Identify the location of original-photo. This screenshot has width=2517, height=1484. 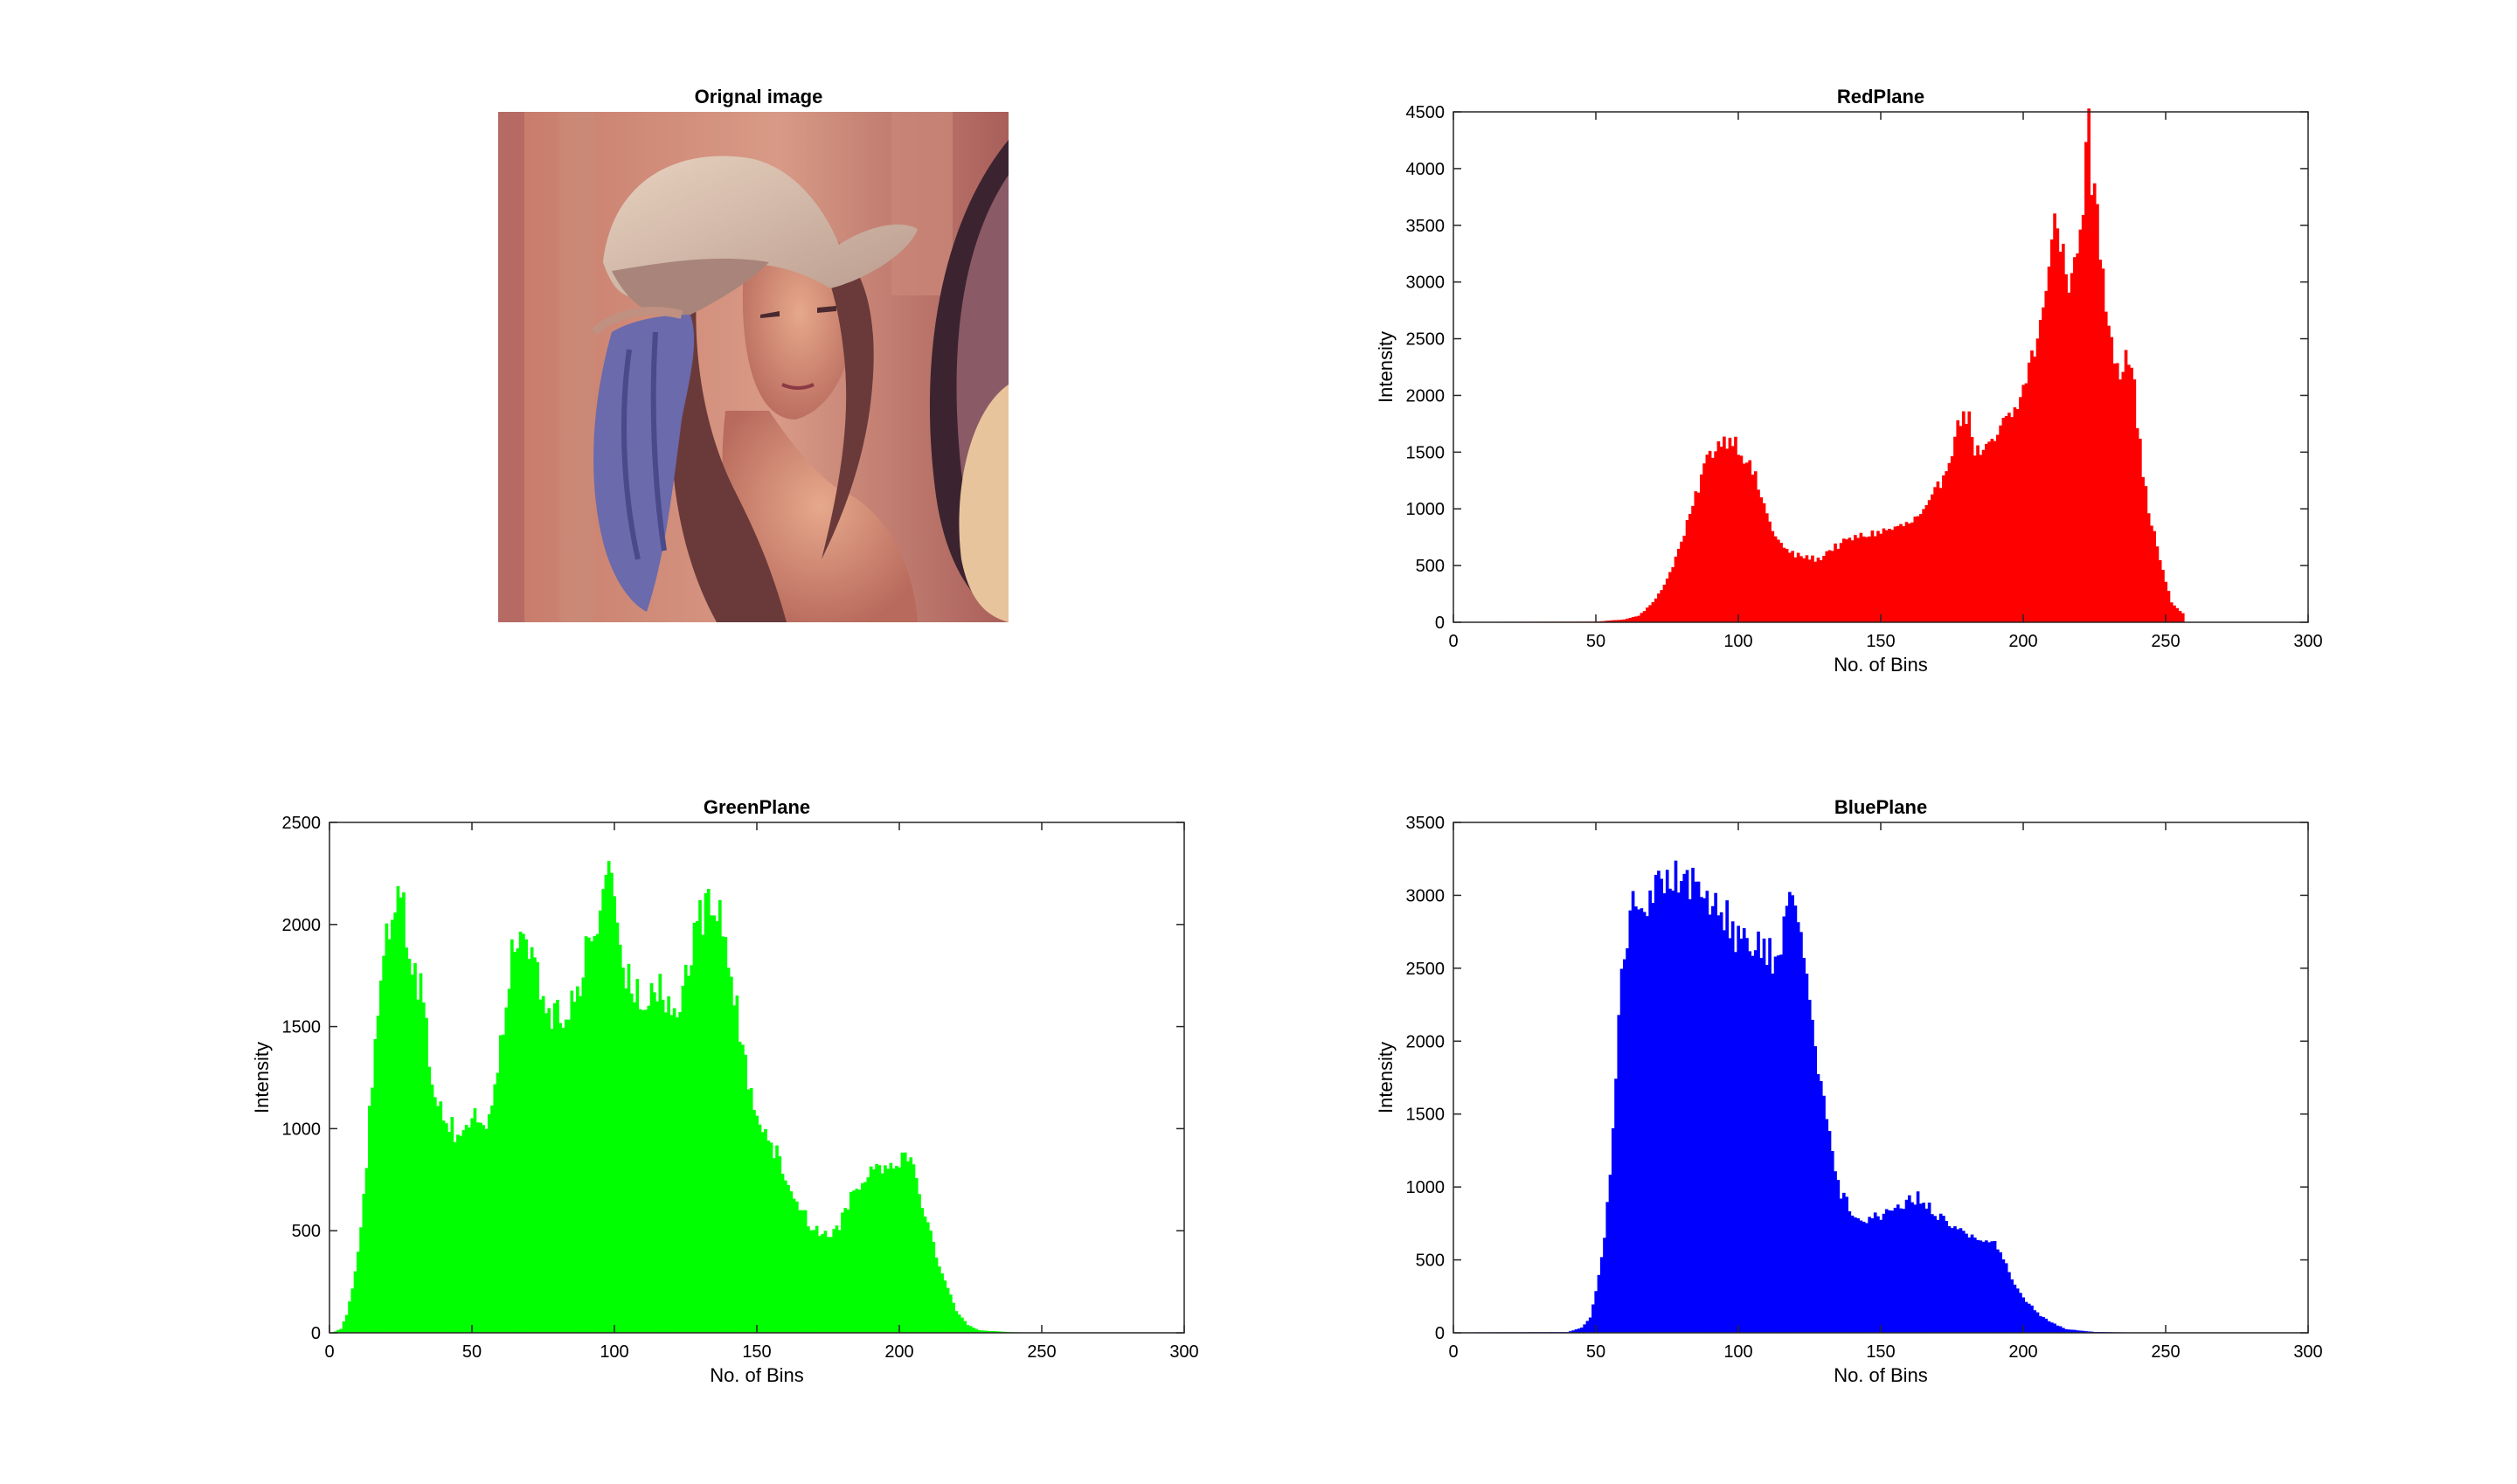
(753, 367).